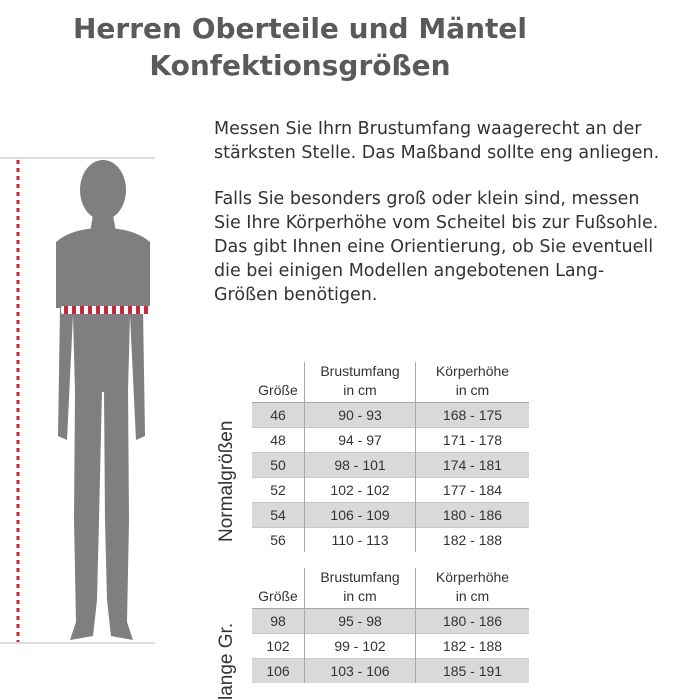 The width and height of the screenshot is (700, 700). Describe the element at coordinates (472, 490) in the screenshot. I see `height-cell: 177 - 184` at that location.